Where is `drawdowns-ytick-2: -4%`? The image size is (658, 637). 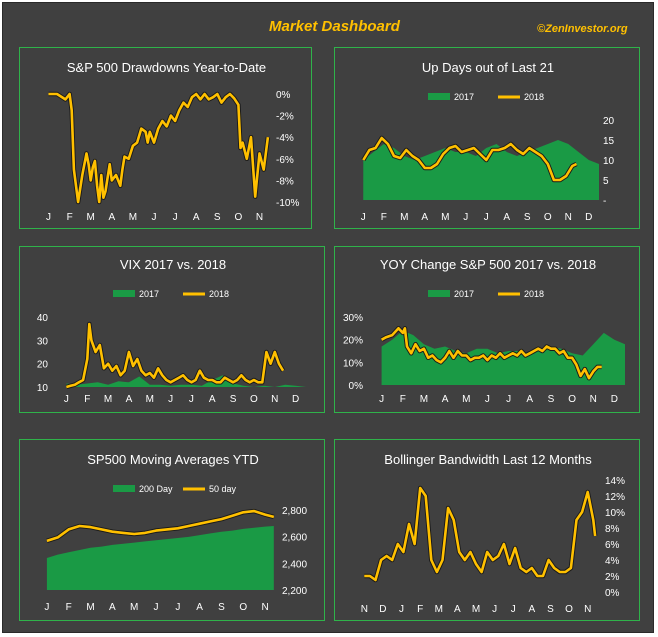 drawdowns-ytick-2: -4% is located at coordinates (285, 138).